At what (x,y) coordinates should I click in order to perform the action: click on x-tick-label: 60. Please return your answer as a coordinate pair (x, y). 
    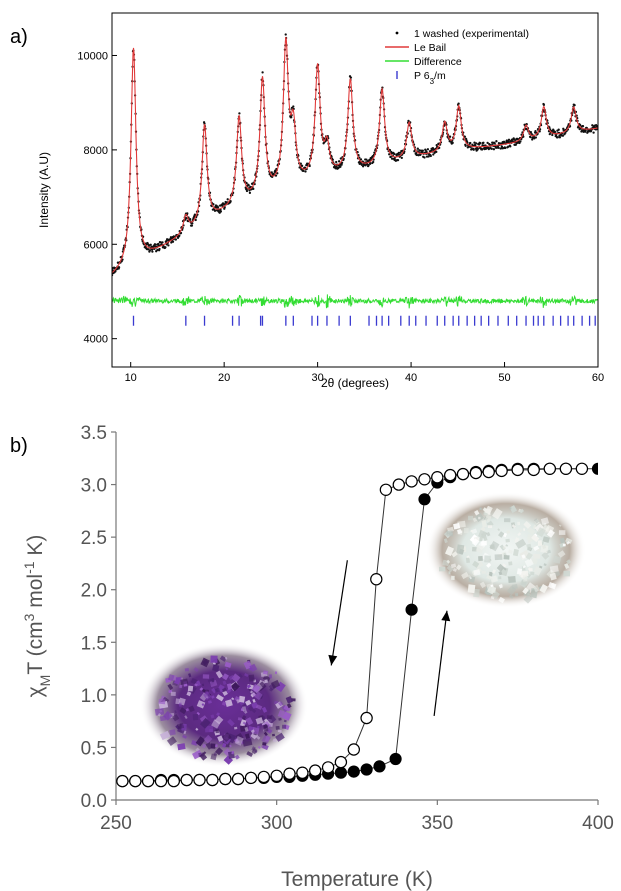
    Looking at the image, I should click on (598, 378).